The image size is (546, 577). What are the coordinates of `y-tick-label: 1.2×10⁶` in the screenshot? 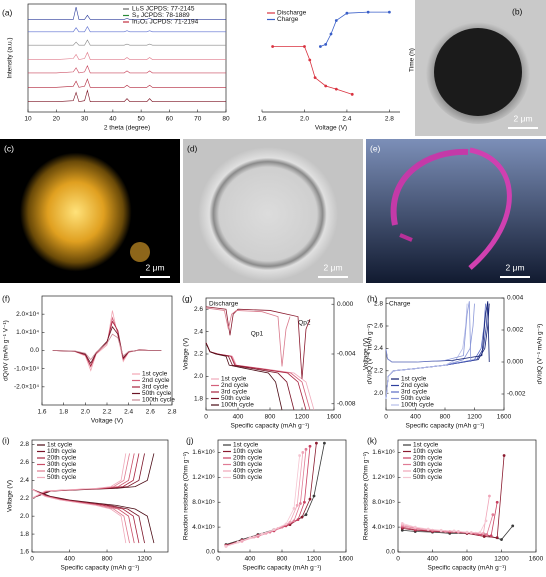 It's located at (203, 477).